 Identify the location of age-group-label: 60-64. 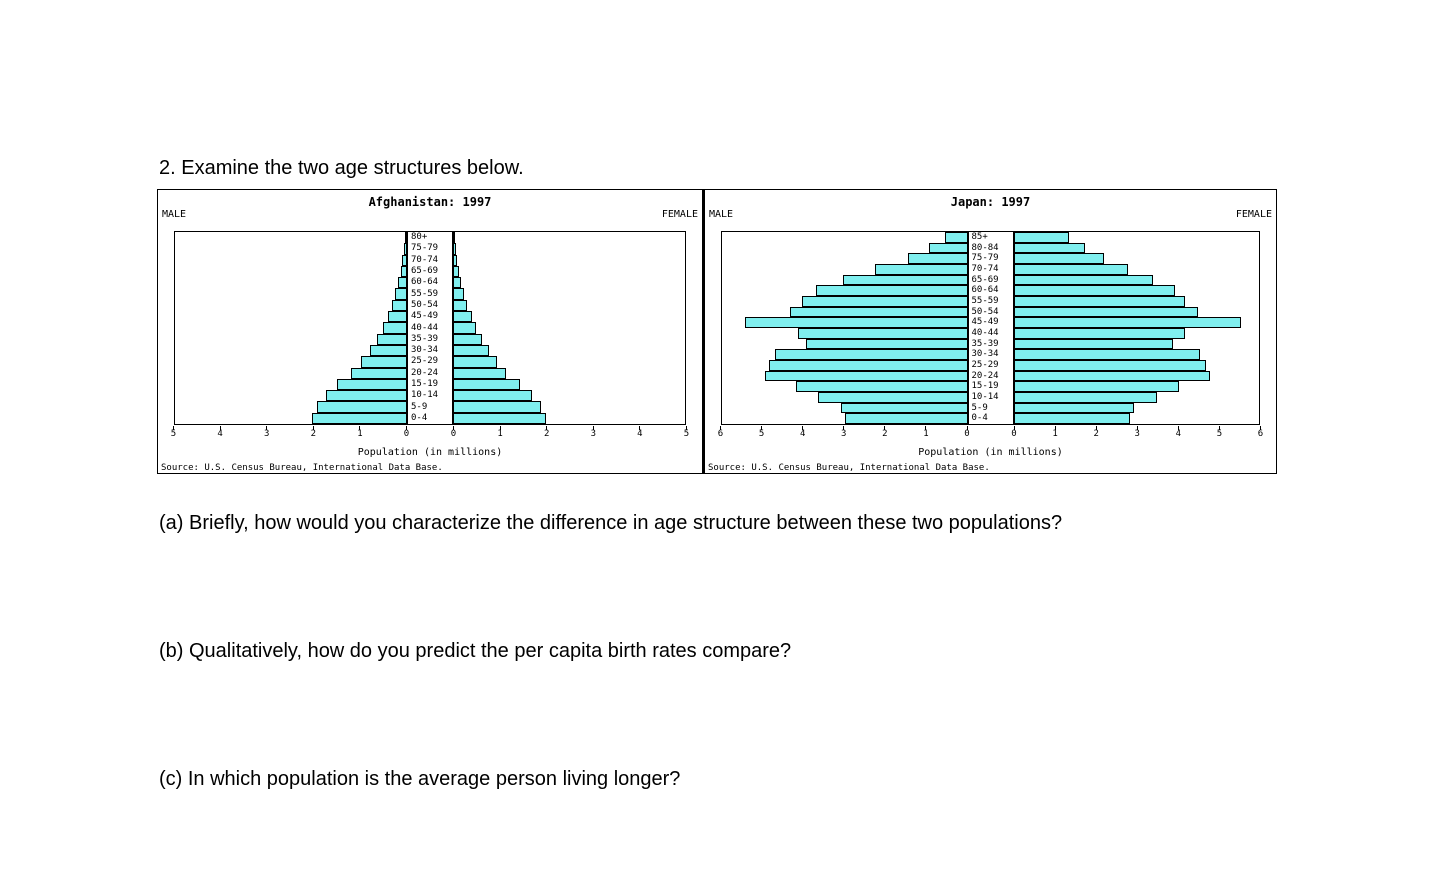
(430, 283).